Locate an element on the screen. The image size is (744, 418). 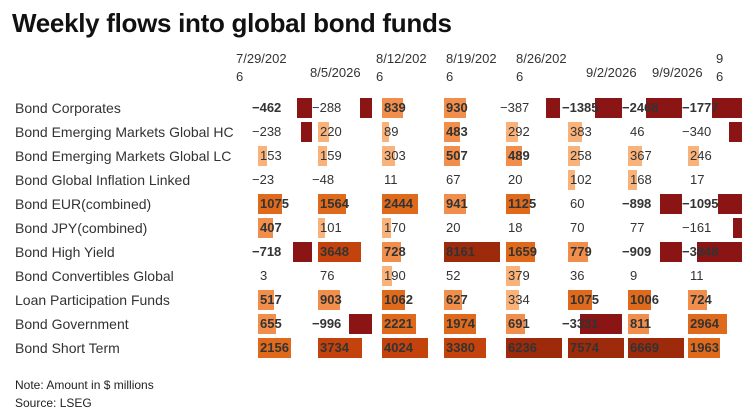
flow-value: −23 is located at coordinates (263, 179).